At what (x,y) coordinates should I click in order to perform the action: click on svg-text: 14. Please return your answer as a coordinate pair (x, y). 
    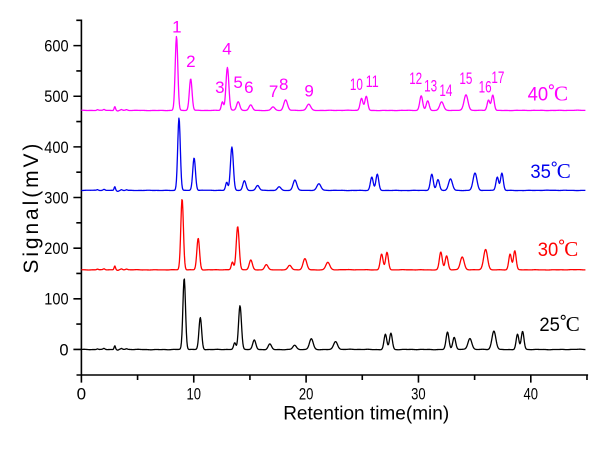
    Looking at the image, I should click on (445, 90).